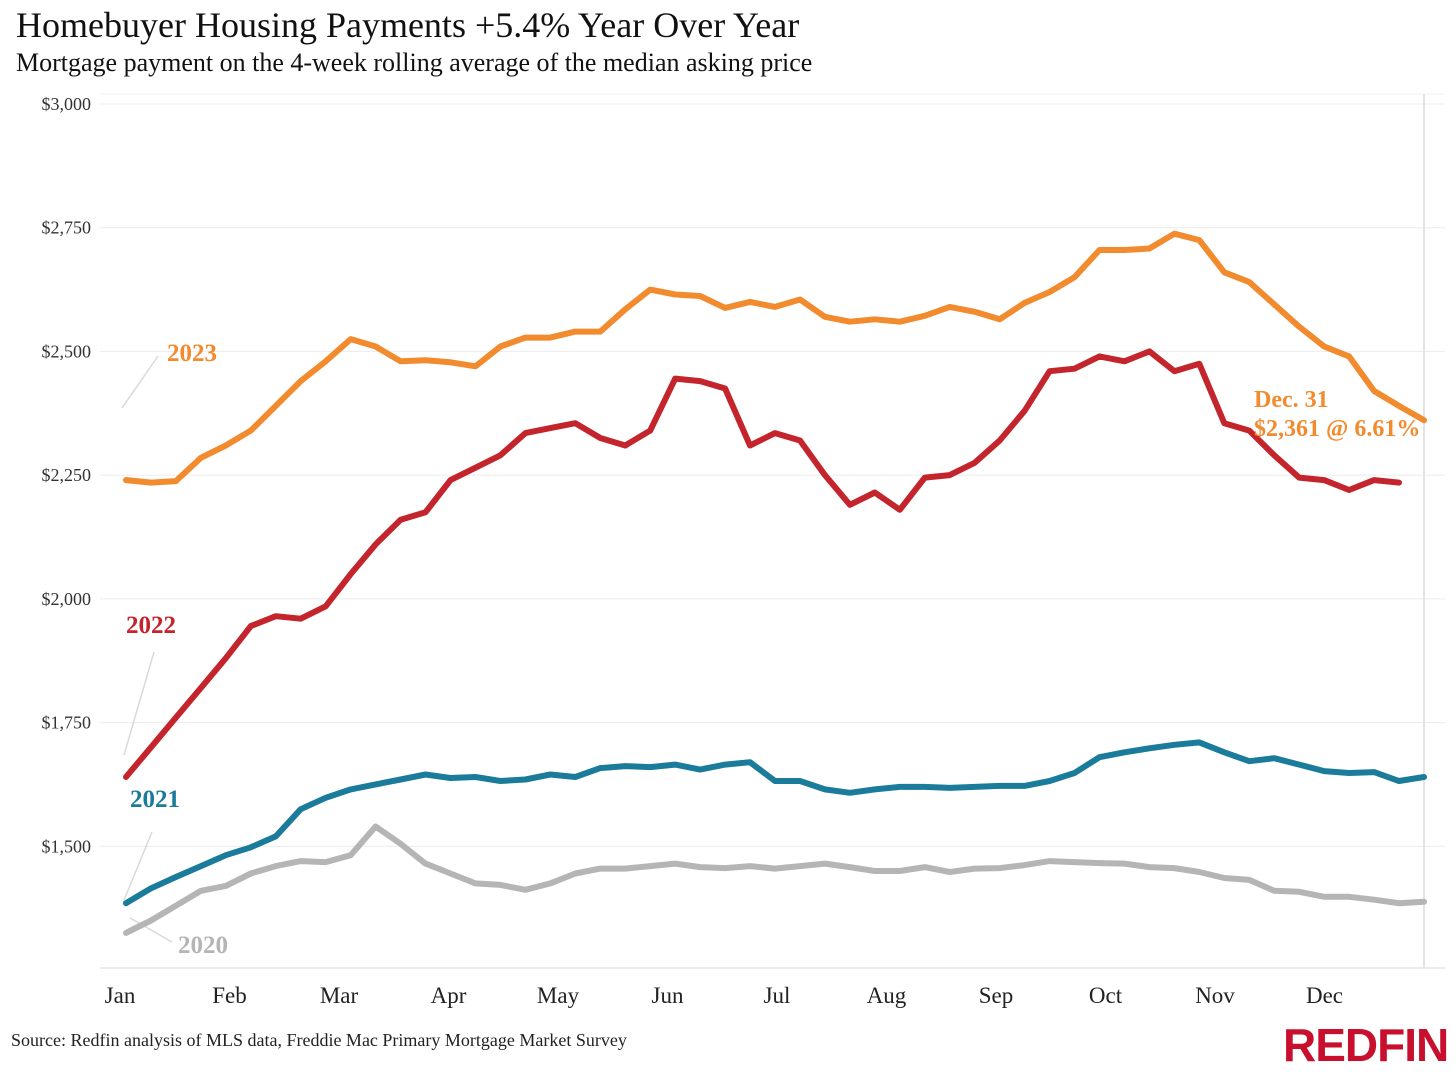  Describe the element at coordinates (203, 945) in the screenshot. I see `label-2020: 2020` at that location.